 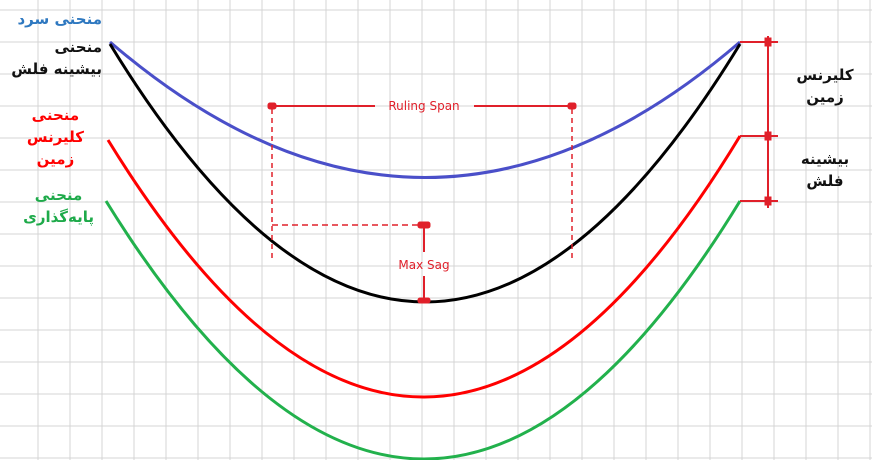 What do you see at coordinates (58, 195) in the screenshot?
I see `legend-foundation-line1: منحنی` at bounding box center [58, 195].